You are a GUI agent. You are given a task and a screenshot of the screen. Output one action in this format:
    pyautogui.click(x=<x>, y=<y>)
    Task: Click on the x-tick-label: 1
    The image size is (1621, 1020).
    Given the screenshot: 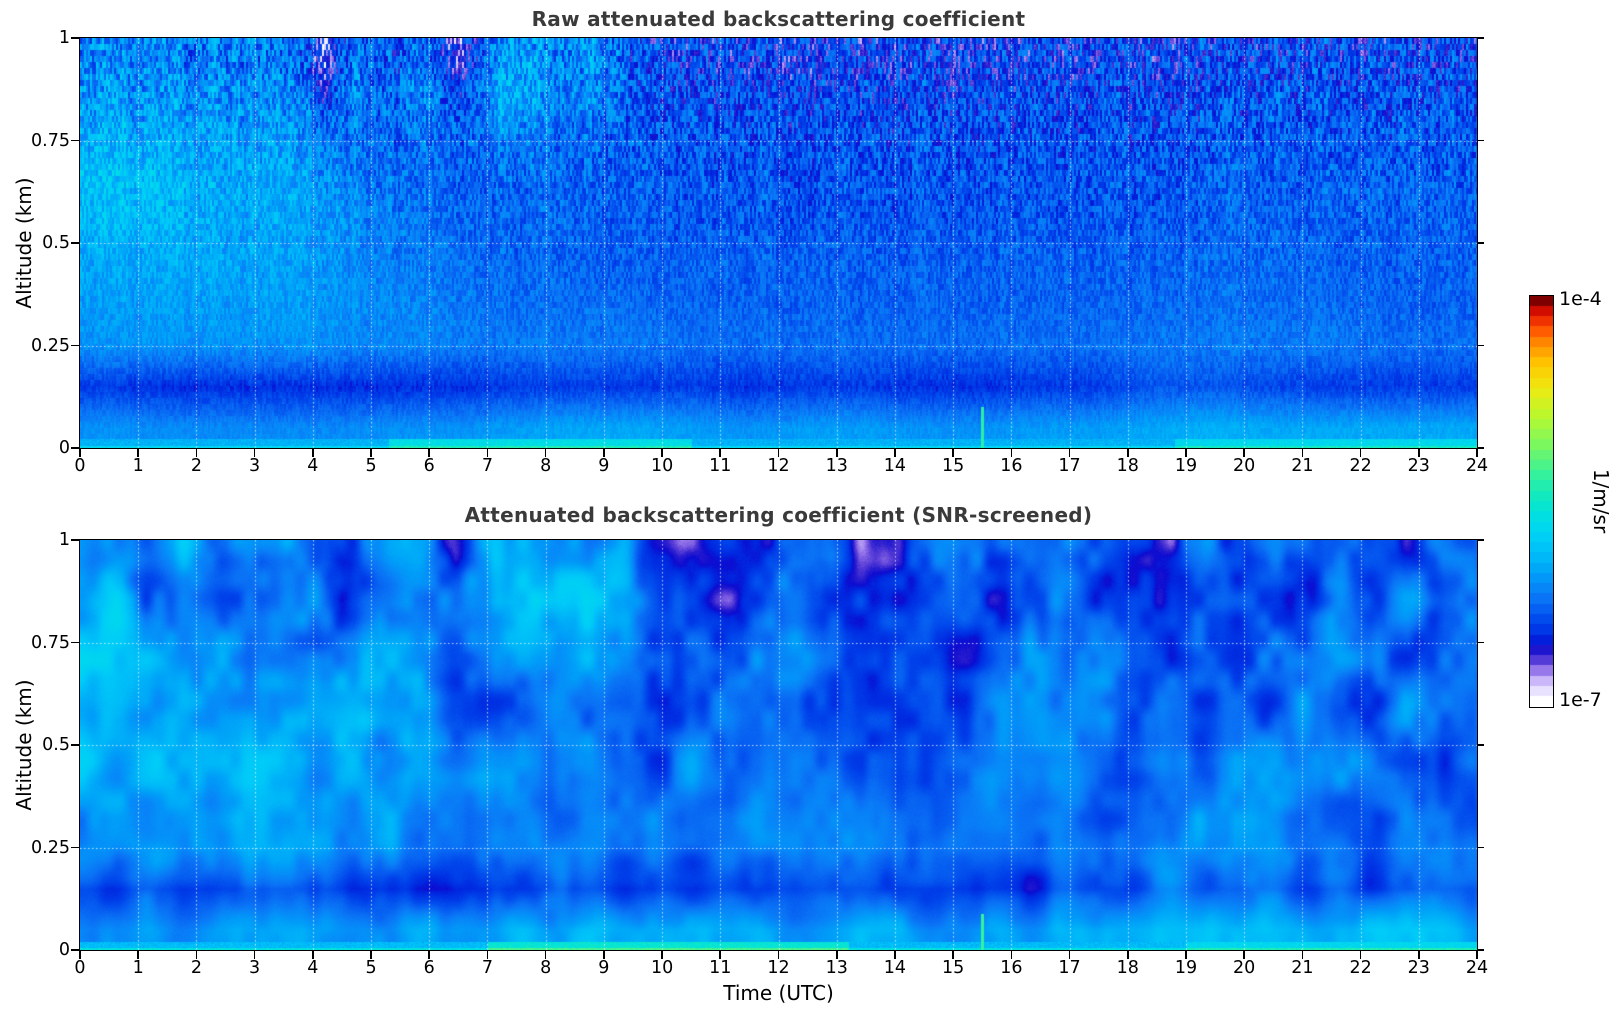 What is the action you would take?
    pyautogui.click(x=138, y=968)
    